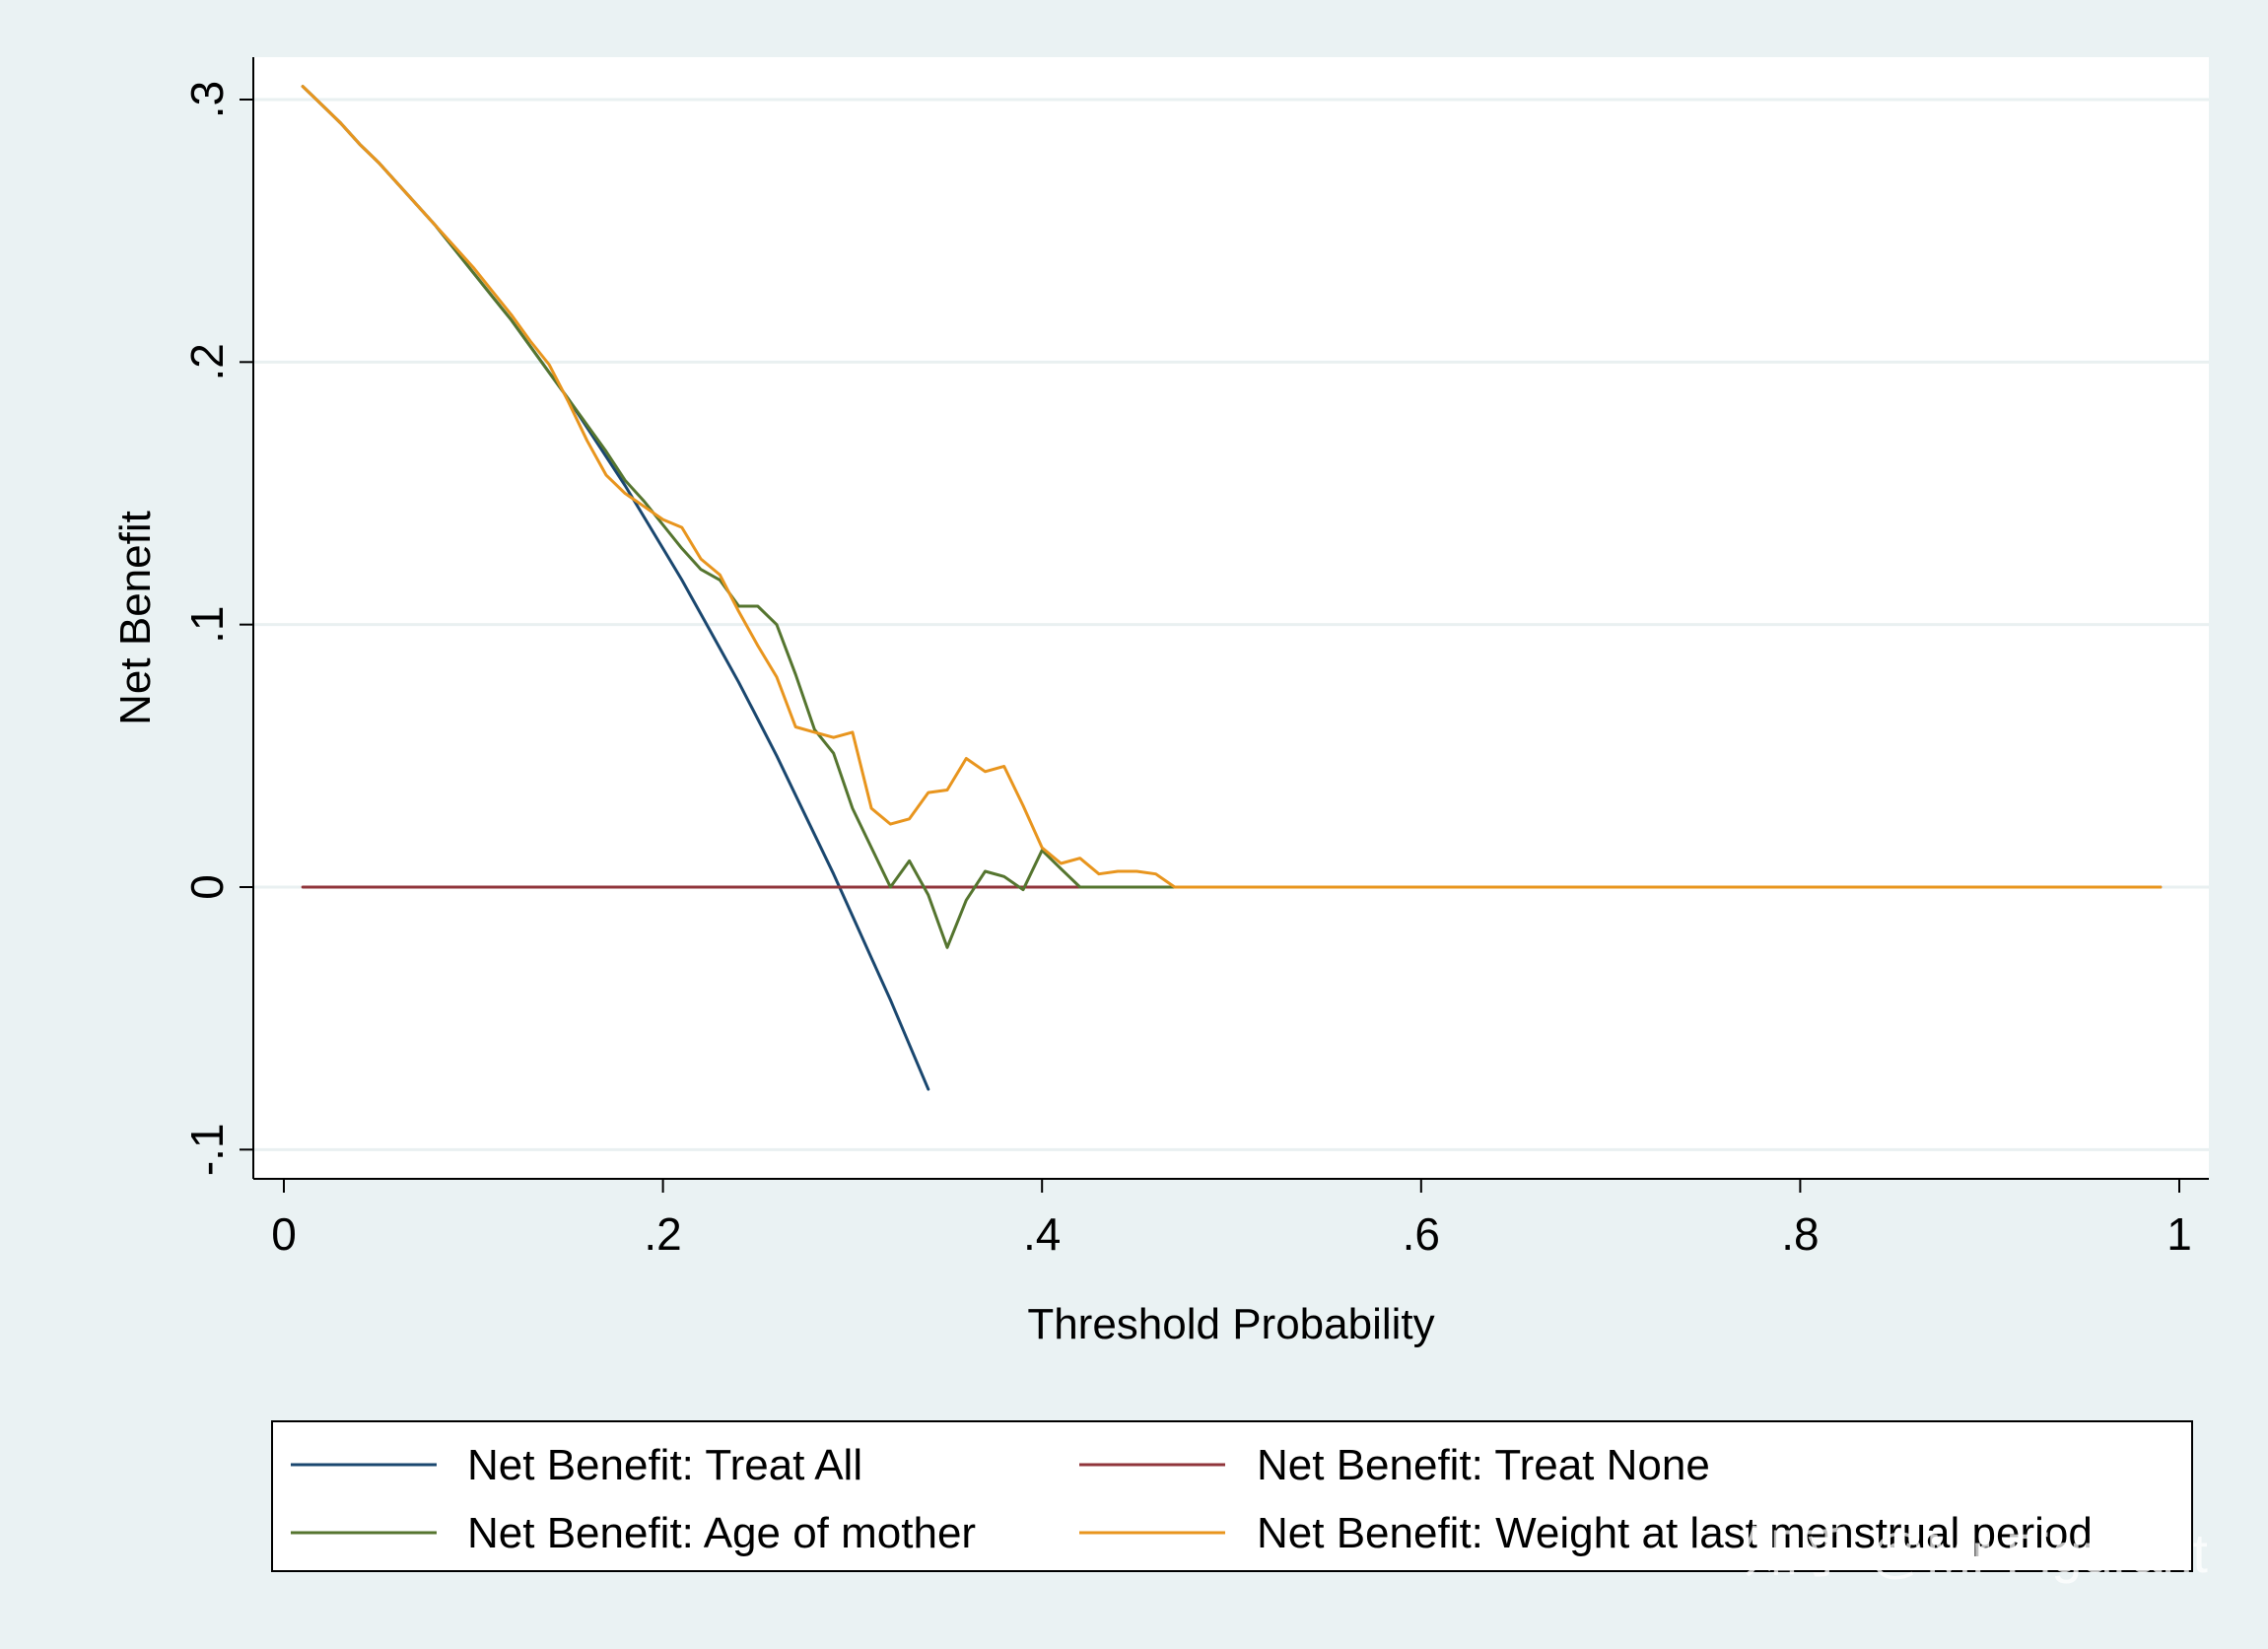 The height and width of the screenshot is (1649, 2268). I want to click on y-tick-label: -.1, so click(207, 1149).